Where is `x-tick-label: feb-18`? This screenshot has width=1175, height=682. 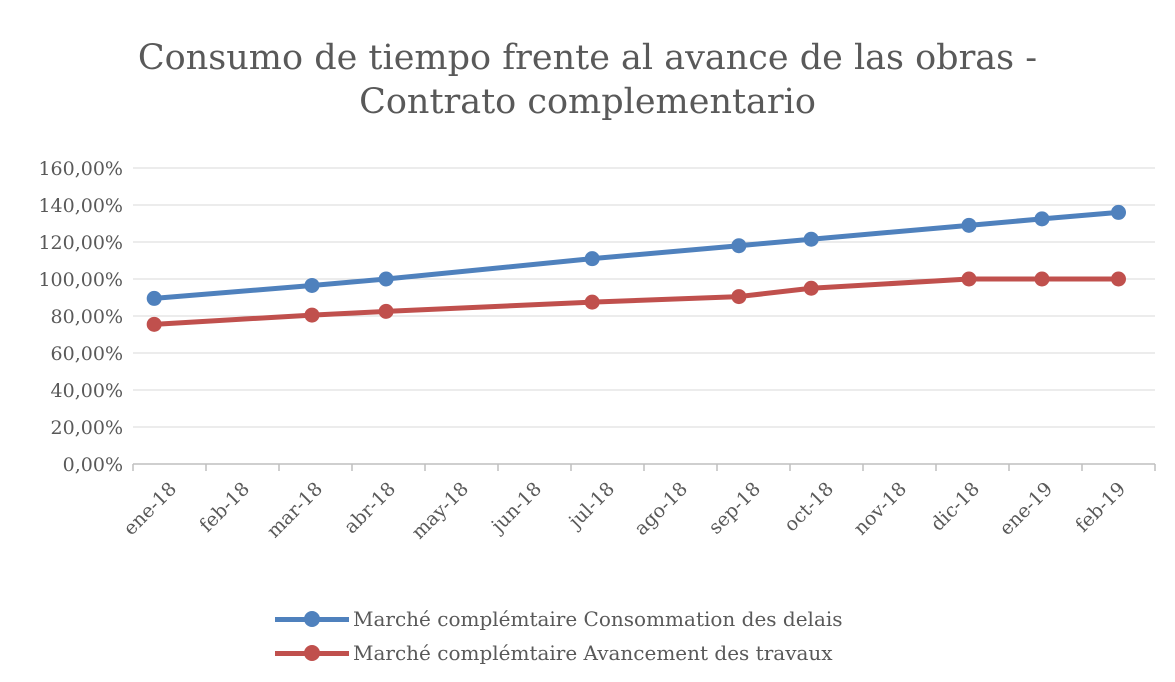 x-tick-label: feb-18 is located at coordinates (224, 507).